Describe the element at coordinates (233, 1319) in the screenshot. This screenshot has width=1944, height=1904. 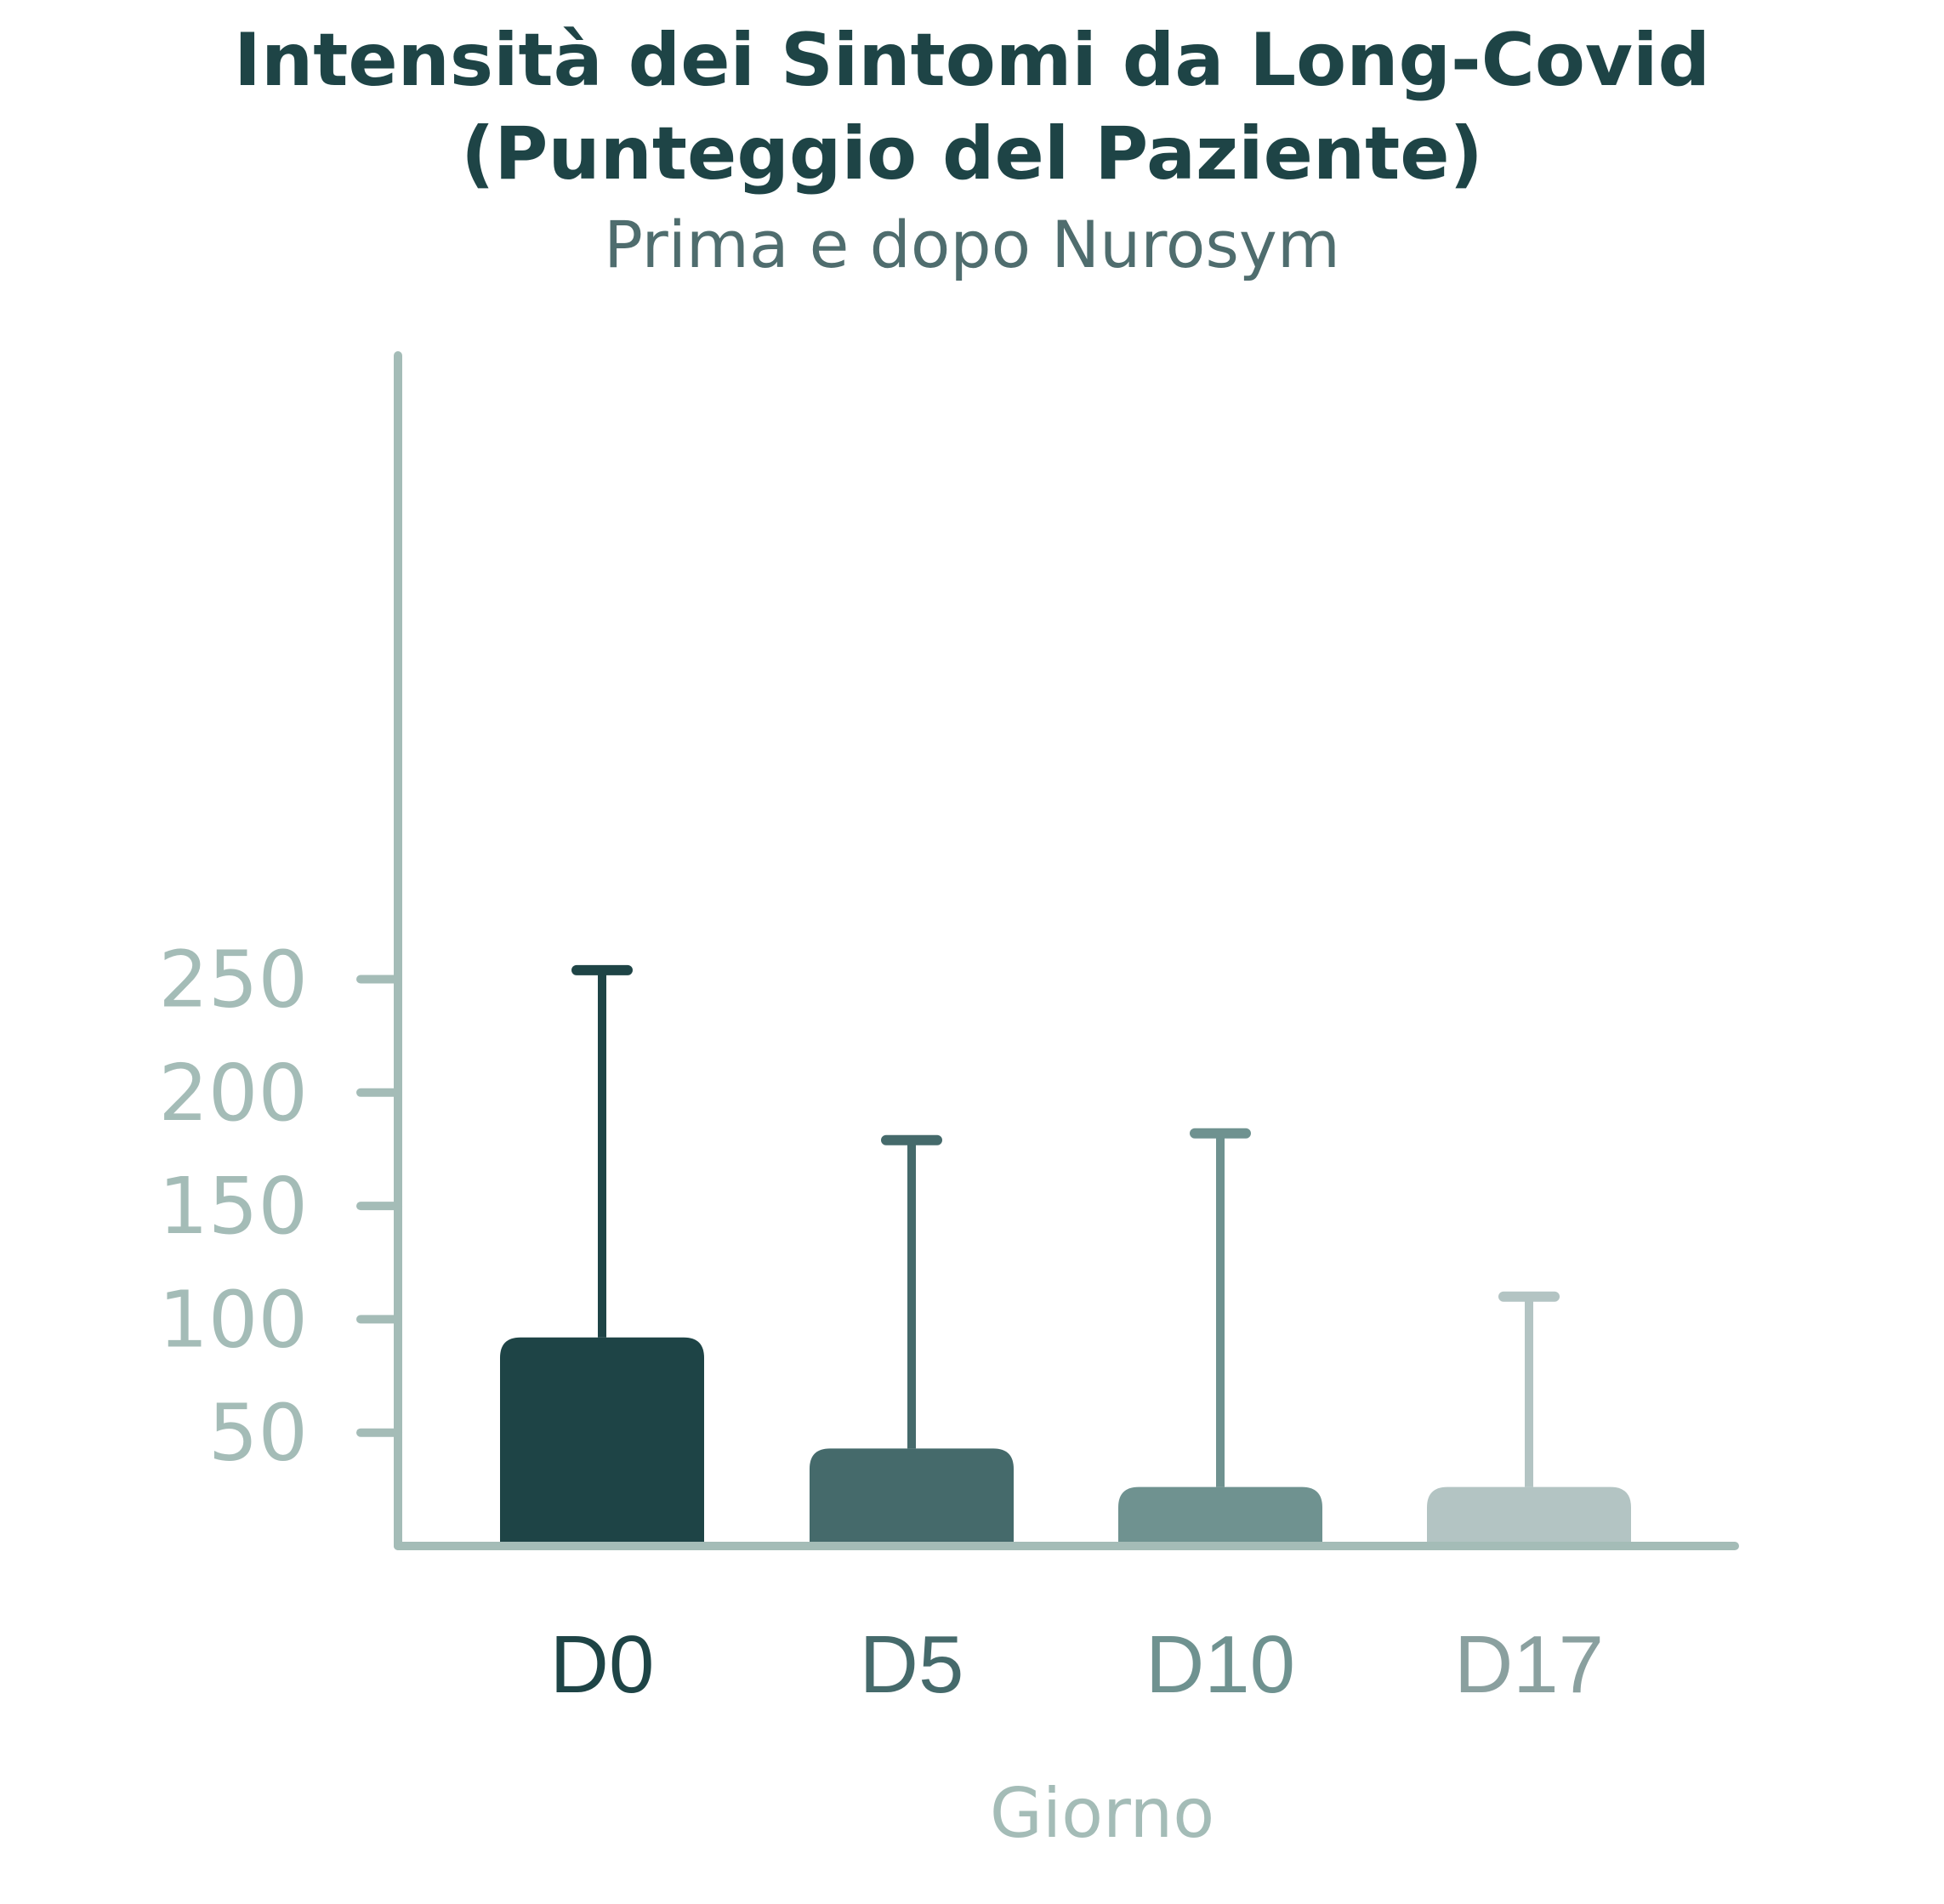
I see `y-tick-label: 100` at that location.